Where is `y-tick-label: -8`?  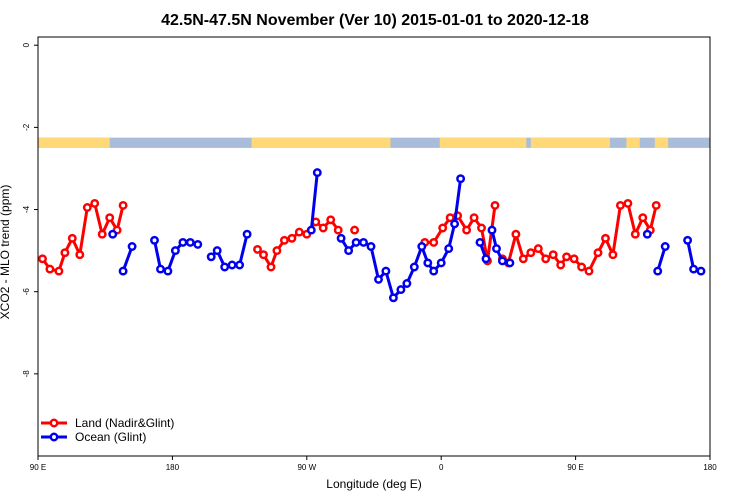 y-tick-label: -8 is located at coordinates (26, 374).